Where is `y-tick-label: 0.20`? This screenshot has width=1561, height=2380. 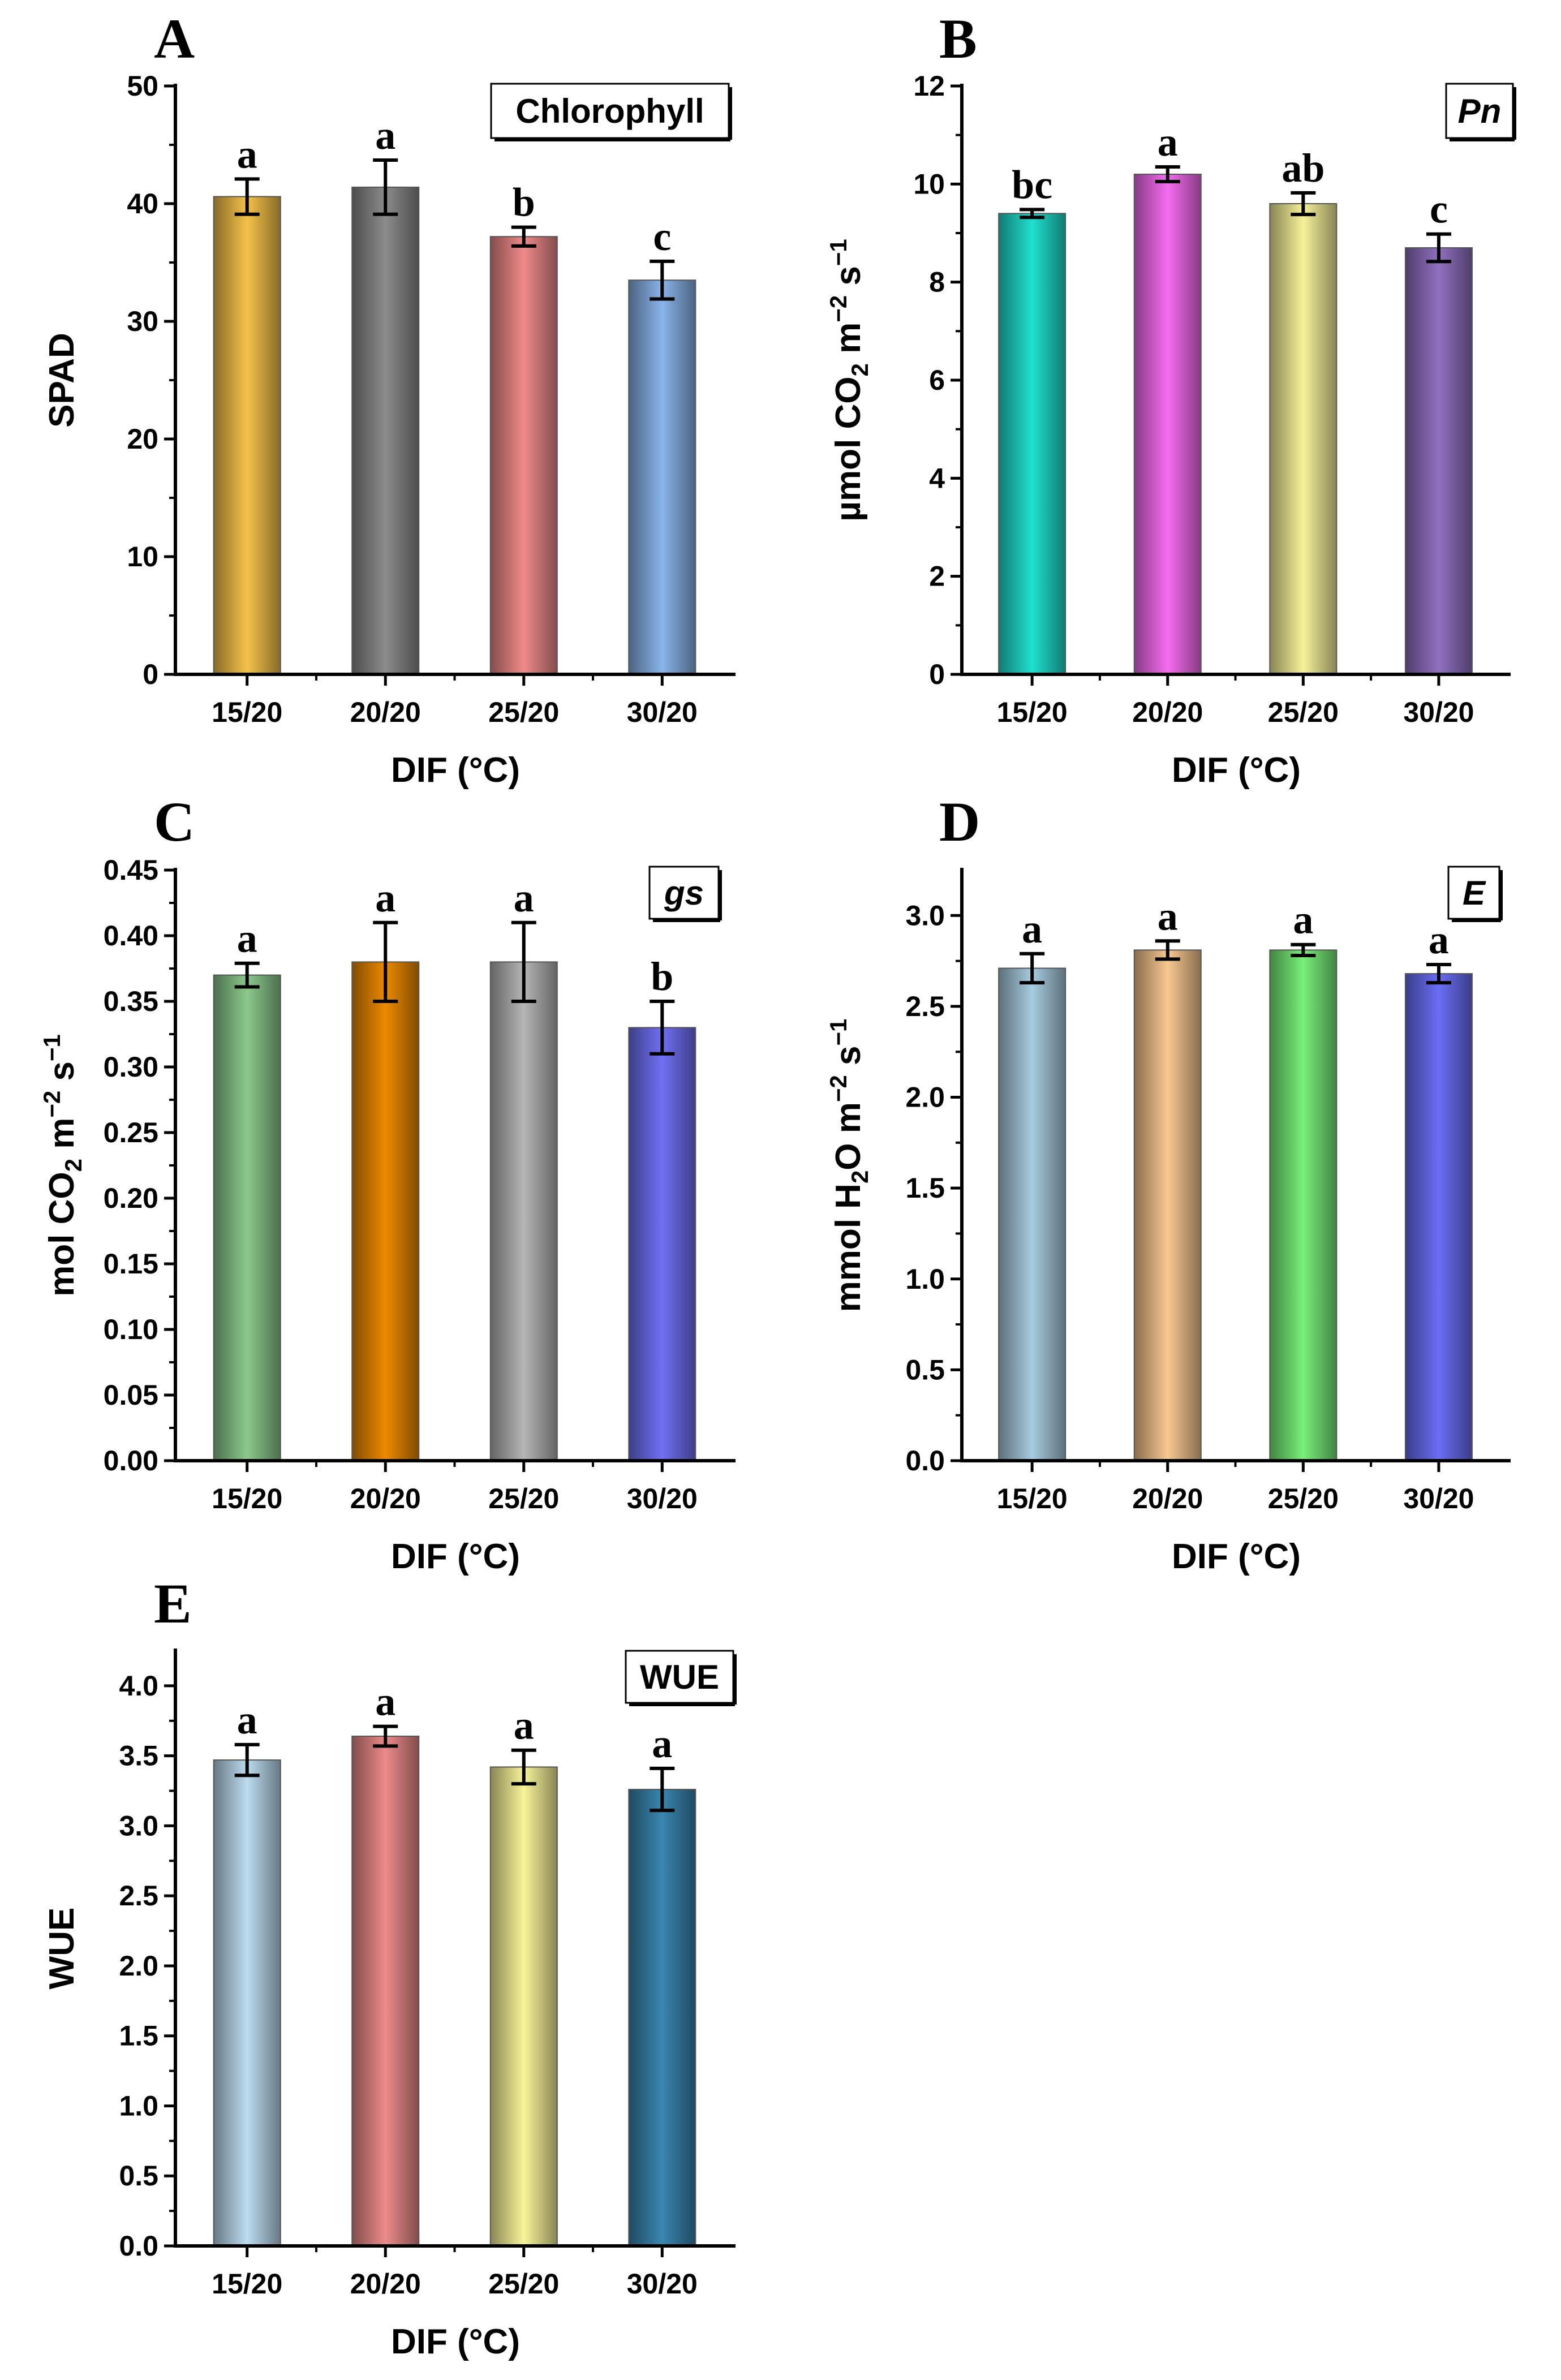 y-tick-label: 0.20 is located at coordinates (131, 1198).